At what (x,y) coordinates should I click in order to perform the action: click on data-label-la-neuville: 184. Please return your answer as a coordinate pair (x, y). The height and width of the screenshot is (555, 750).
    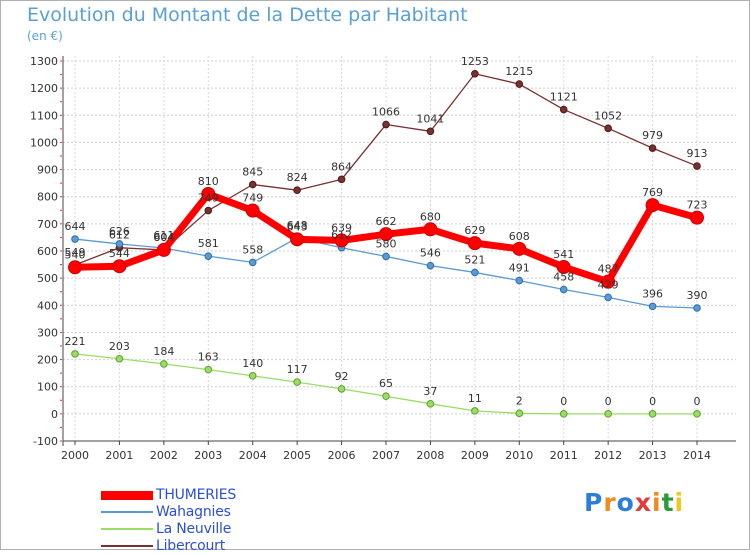
    Looking at the image, I should click on (163, 351).